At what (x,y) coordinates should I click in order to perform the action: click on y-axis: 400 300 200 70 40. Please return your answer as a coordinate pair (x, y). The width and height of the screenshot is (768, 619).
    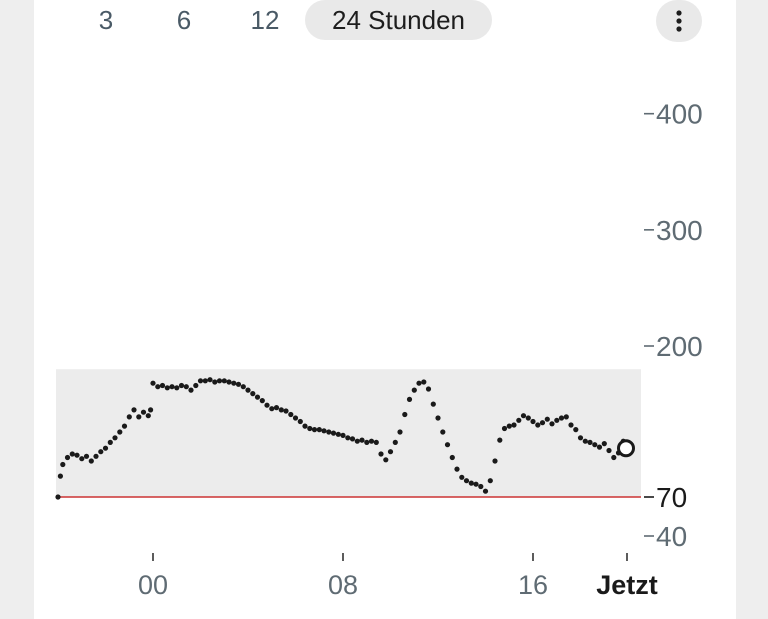
    Looking at the image, I should click on (673, 325).